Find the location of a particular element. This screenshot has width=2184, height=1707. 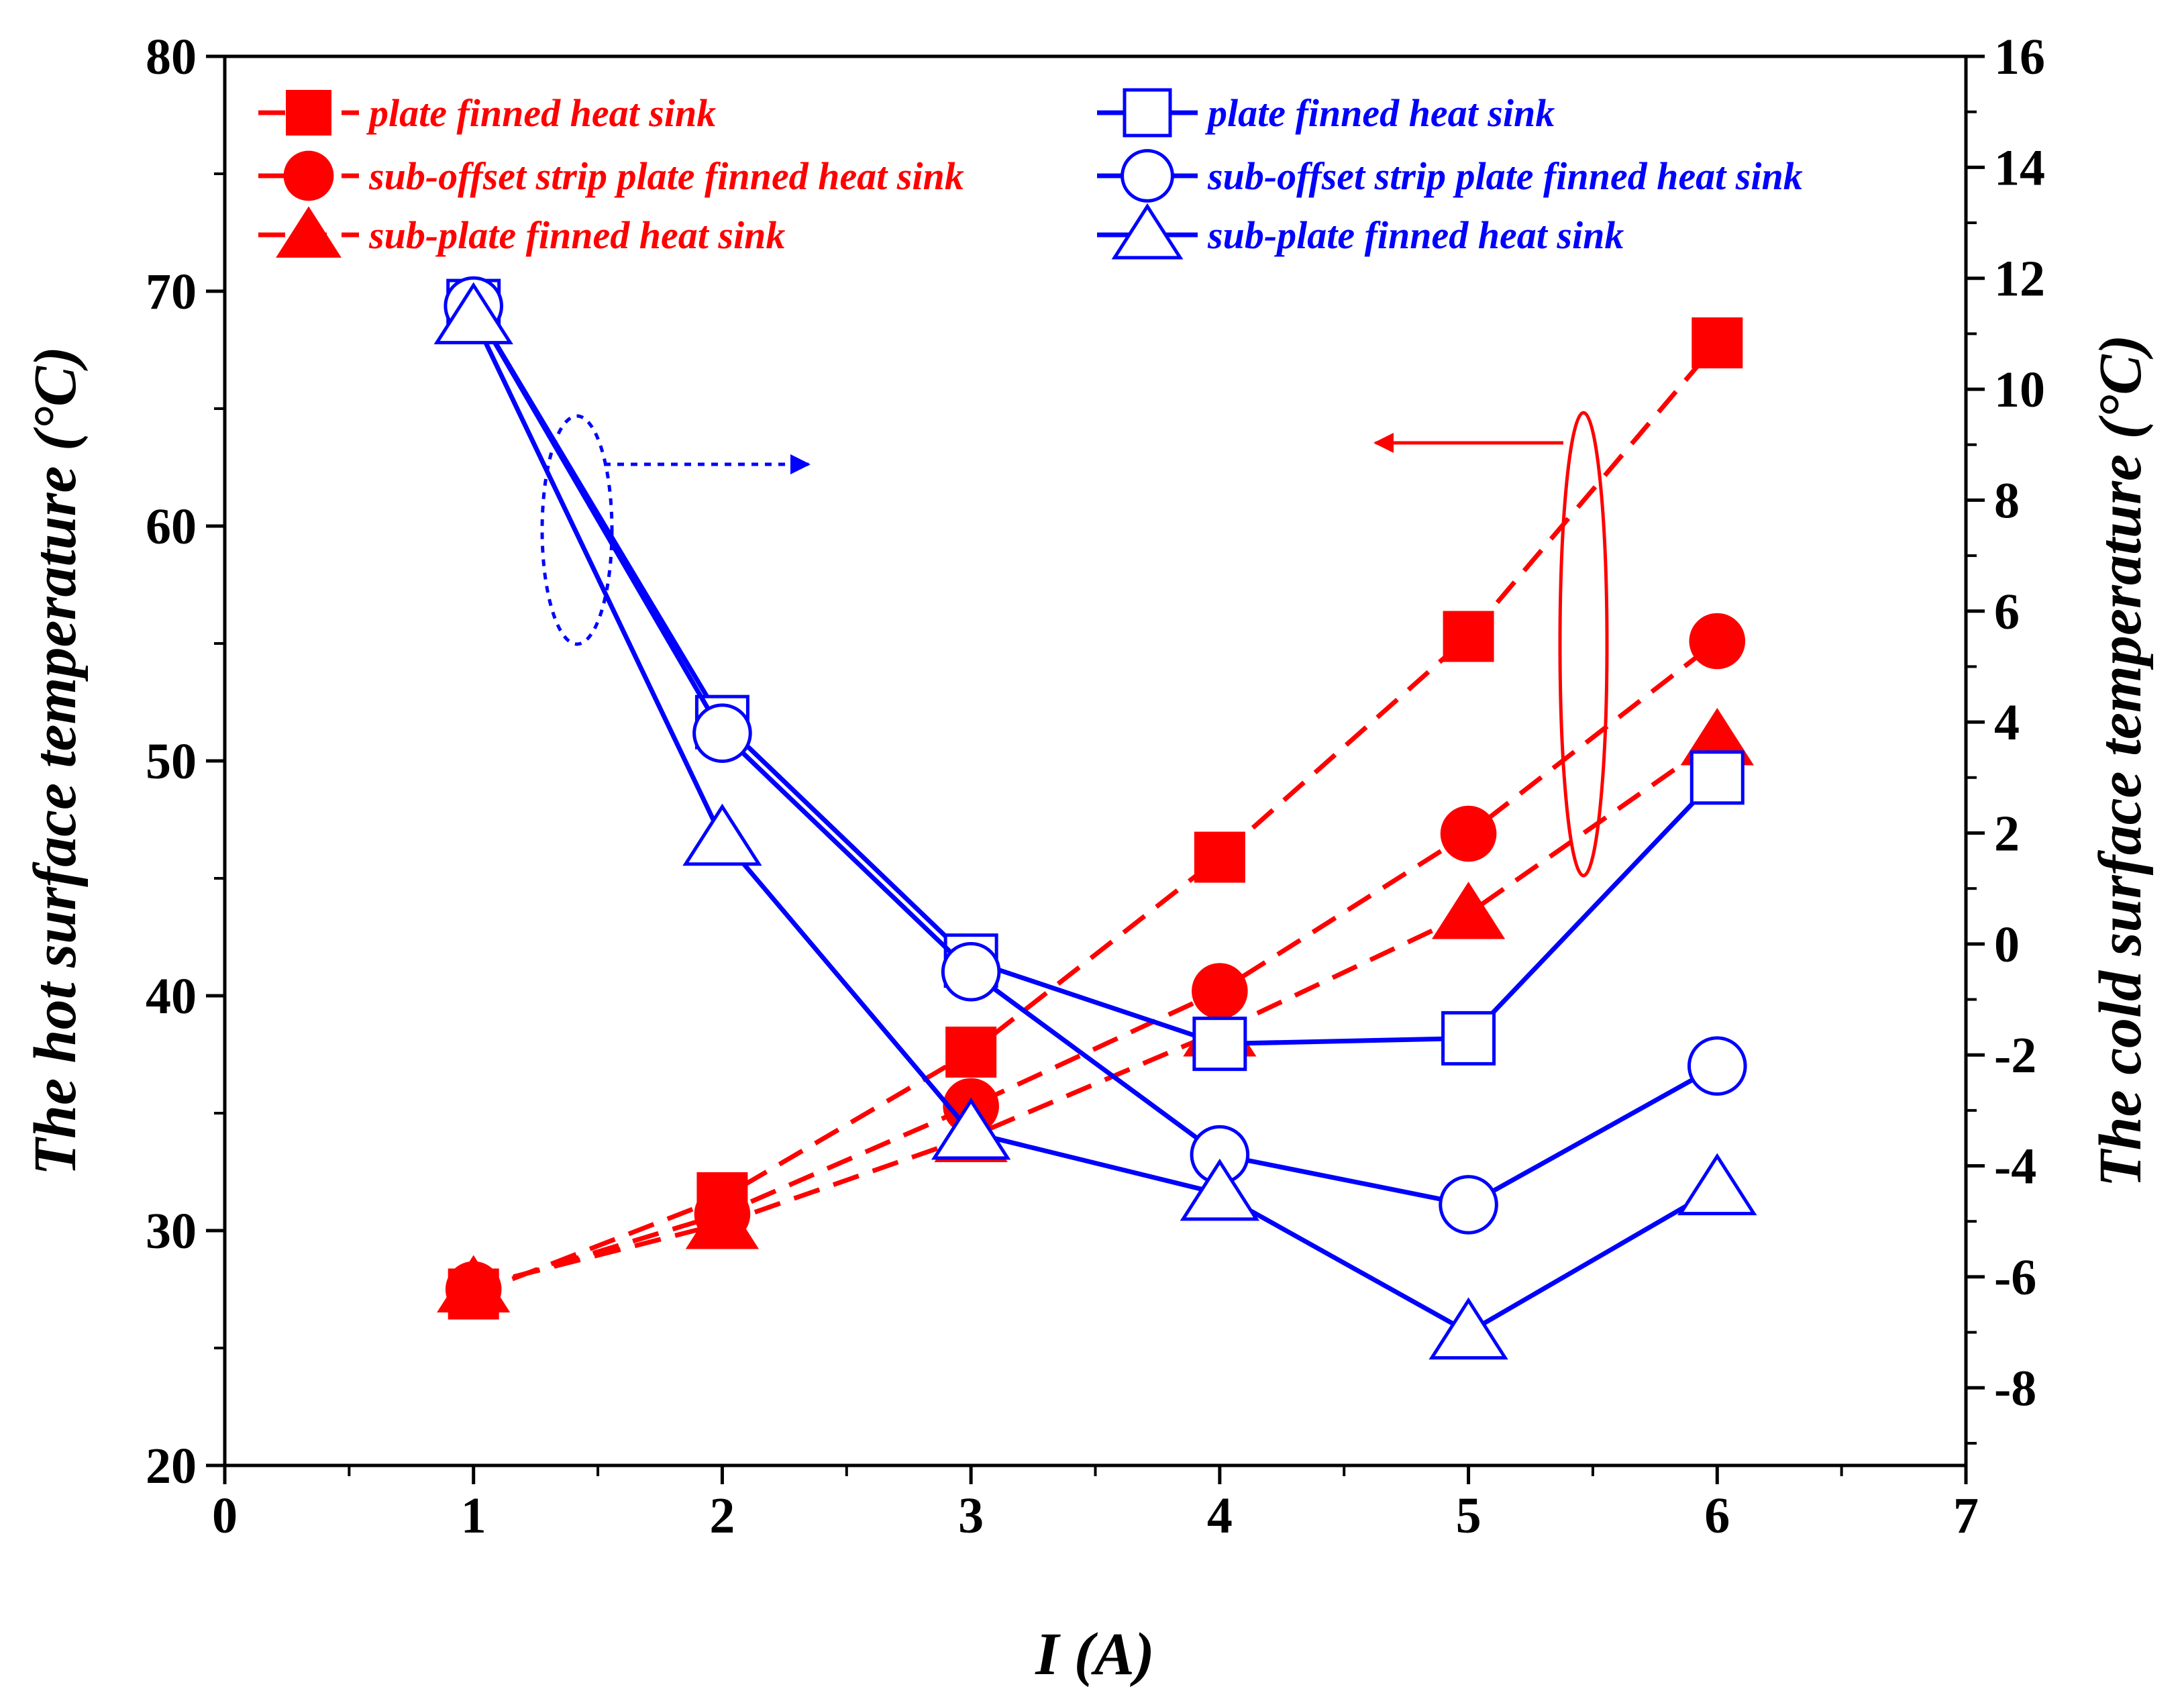

left-tick-label: 30 is located at coordinates (172, 1231).